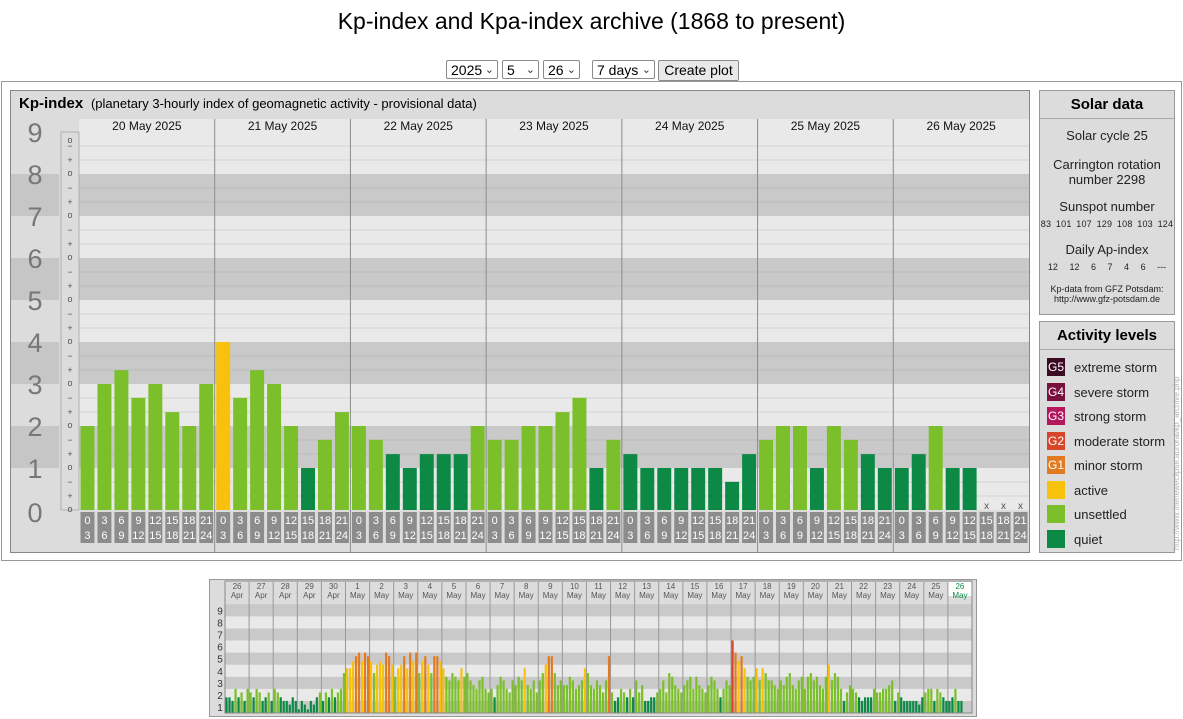 This screenshot has height=719, width=1183. Describe the element at coordinates (1112, 392) in the screenshot. I see `legend-label: severe storm` at that location.